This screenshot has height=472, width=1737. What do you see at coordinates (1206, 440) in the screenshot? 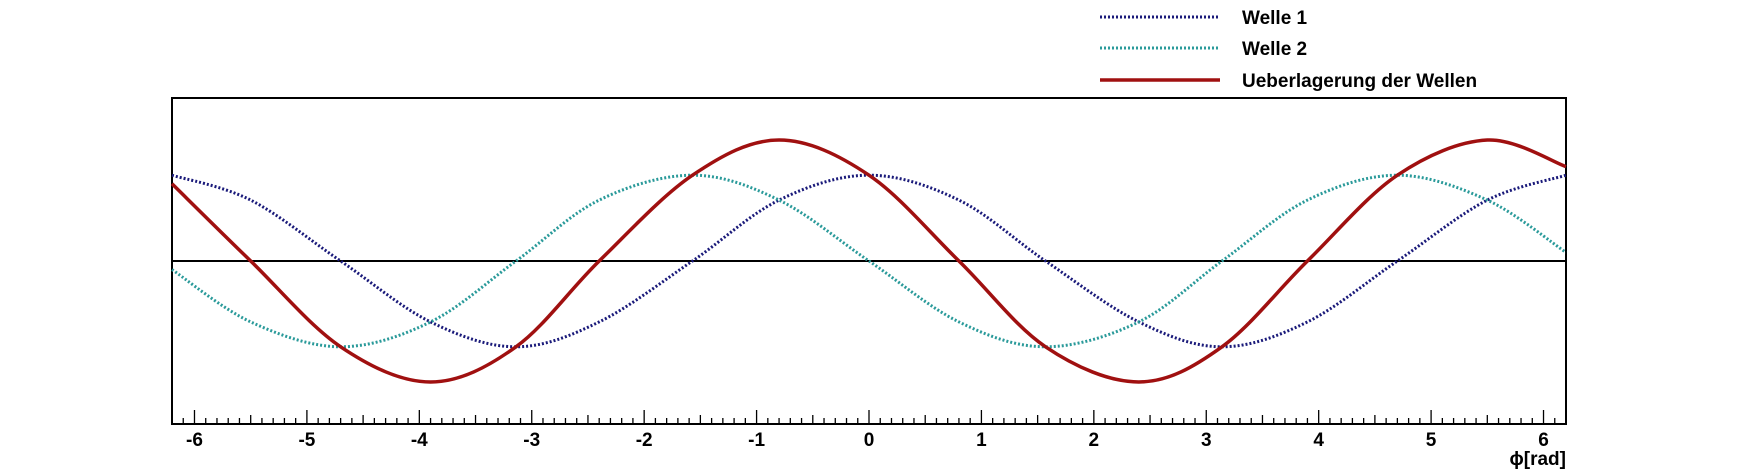
I see `x-tick-label: 3` at bounding box center [1206, 440].